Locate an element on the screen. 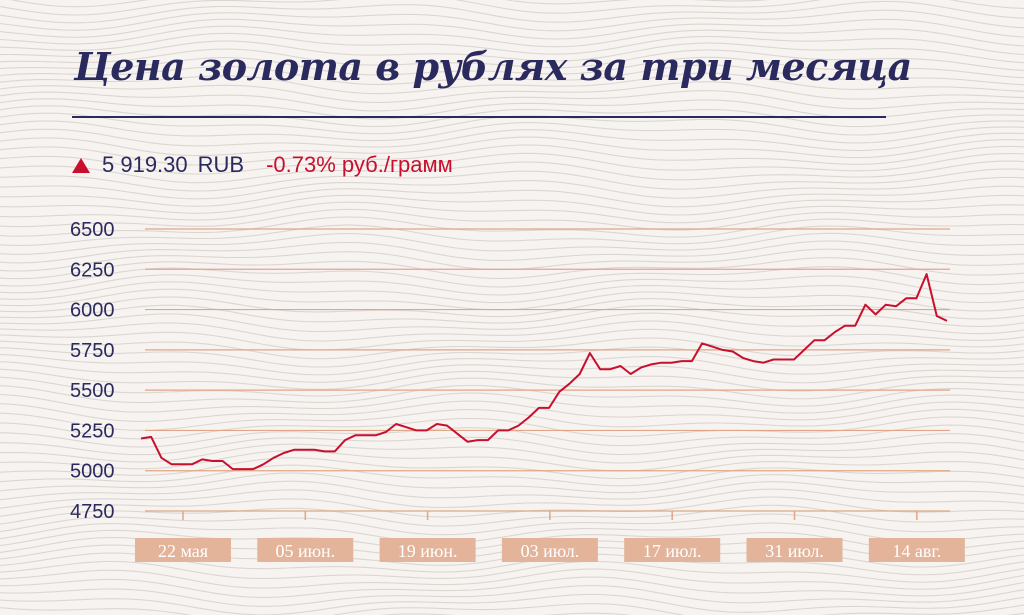 This screenshot has height=615, width=1024. x-tick-label: 22 мая is located at coordinates (183, 551).